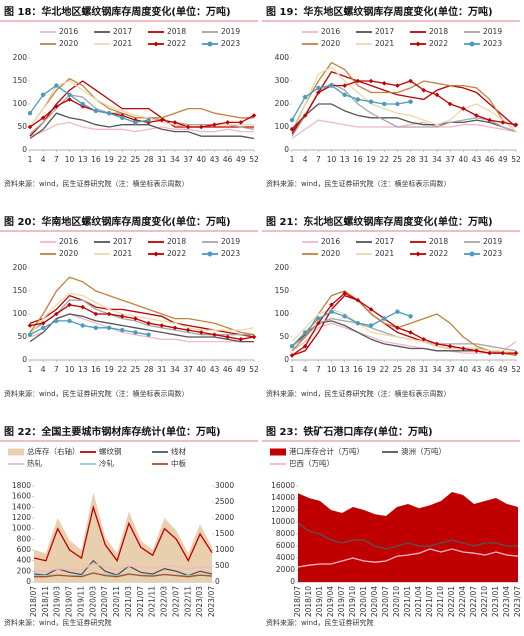  I want to click on x-tick-label: 7, so click(56, 159).